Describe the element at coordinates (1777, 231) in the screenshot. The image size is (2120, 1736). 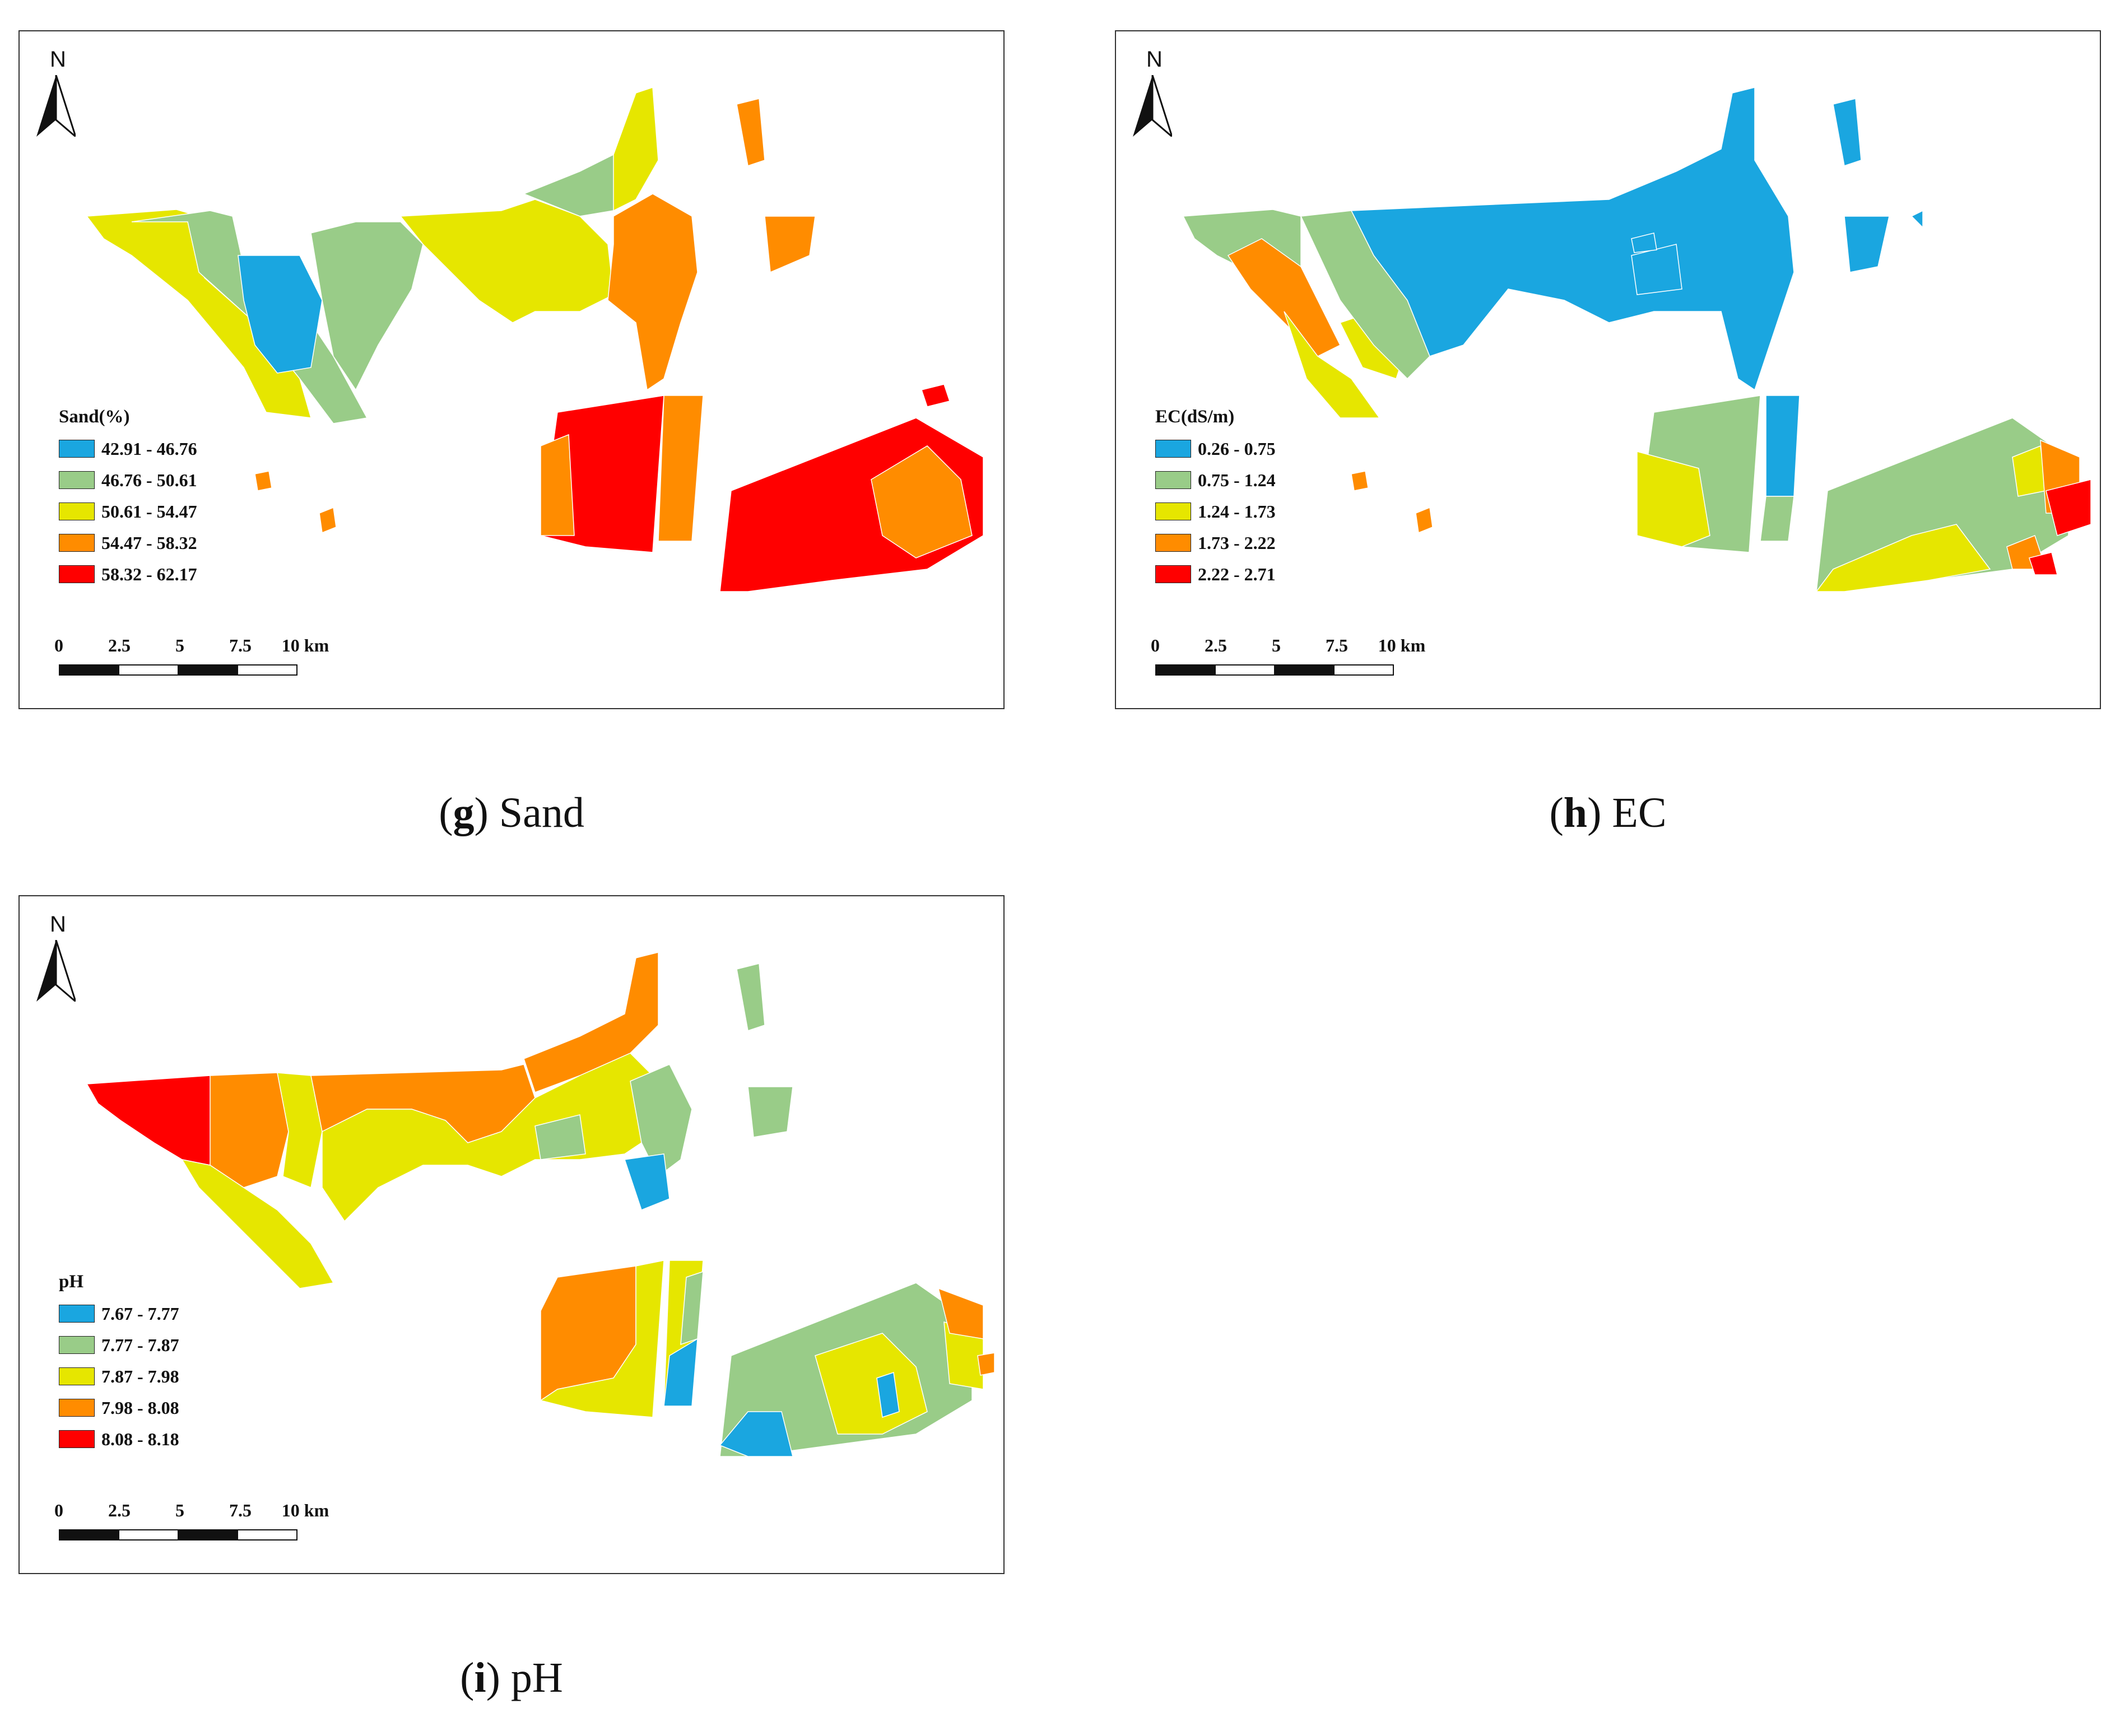
I see `ec-zone-inner-green` at that location.